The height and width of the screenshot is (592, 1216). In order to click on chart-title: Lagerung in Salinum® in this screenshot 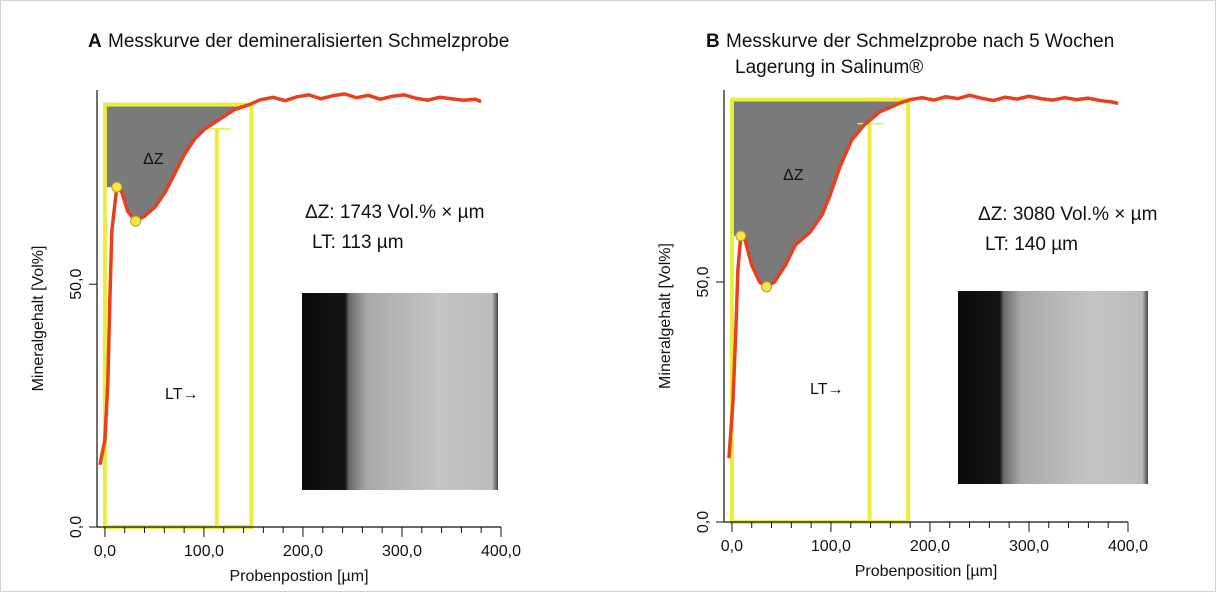, I will do `click(829, 67)`.